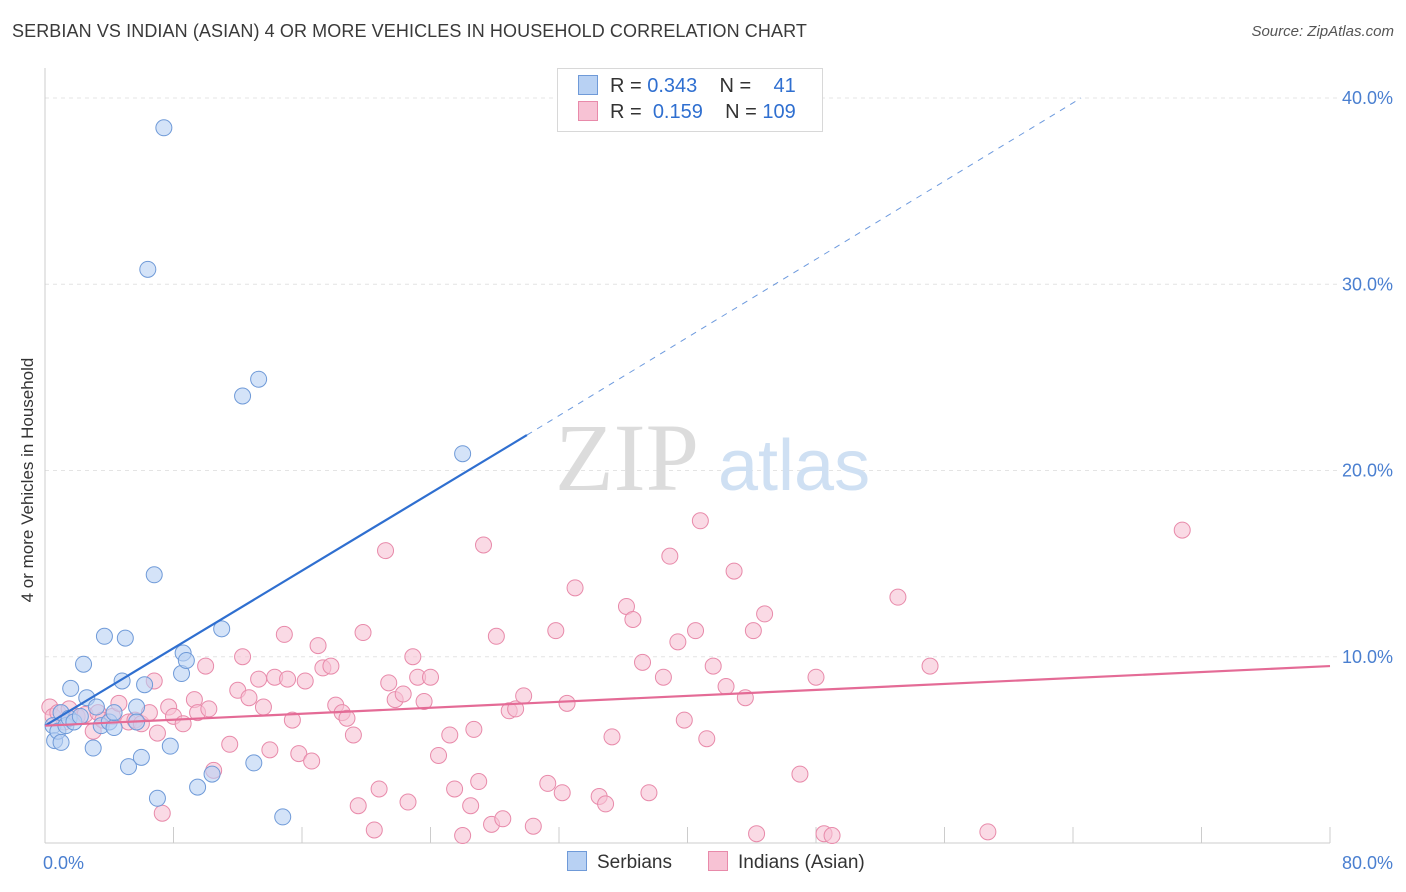  Describe the element at coordinates (741, 112) in the screenshot. I see `indians-n-label: N =` at that location.